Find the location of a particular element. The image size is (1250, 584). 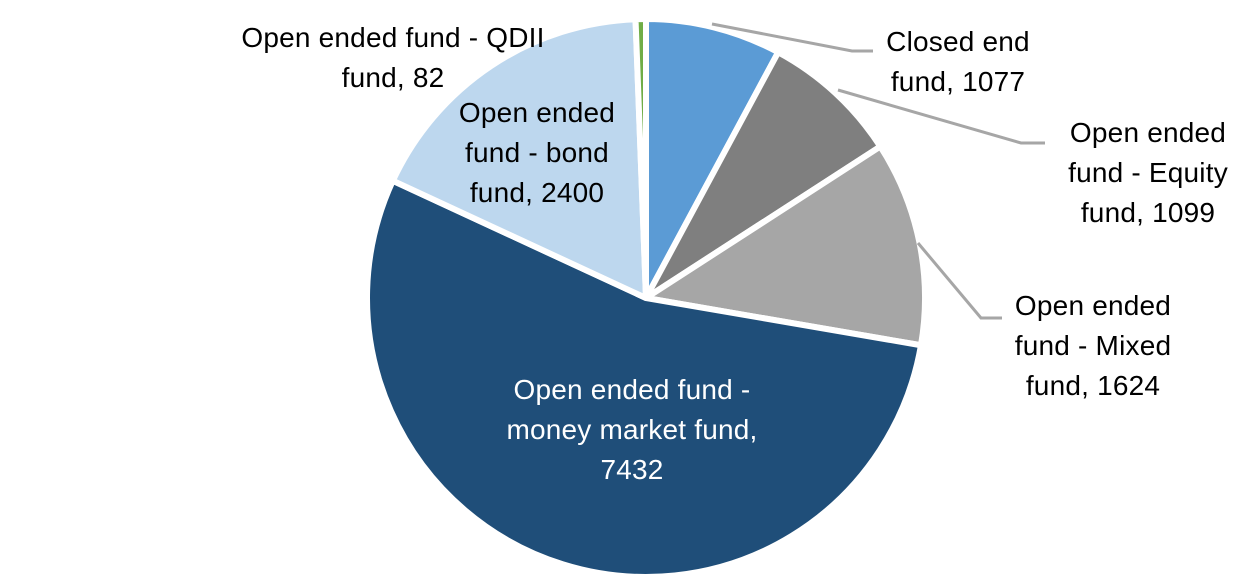

pie-slice-open-ended-fund-qdii-fund is located at coordinates (640, 158).